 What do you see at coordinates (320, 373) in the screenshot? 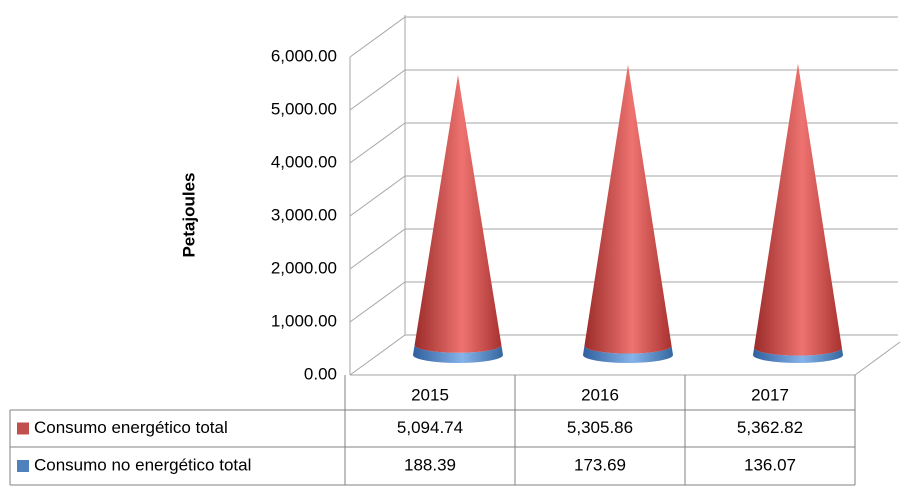
I see `y-tick-label: 0.00` at bounding box center [320, 373].